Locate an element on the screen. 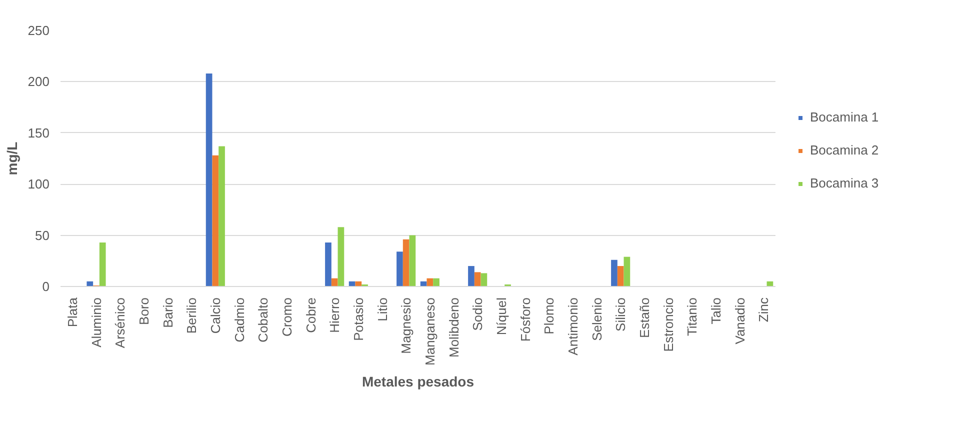  x-tick-label: Vanadio is located at coordinates (740, 320).